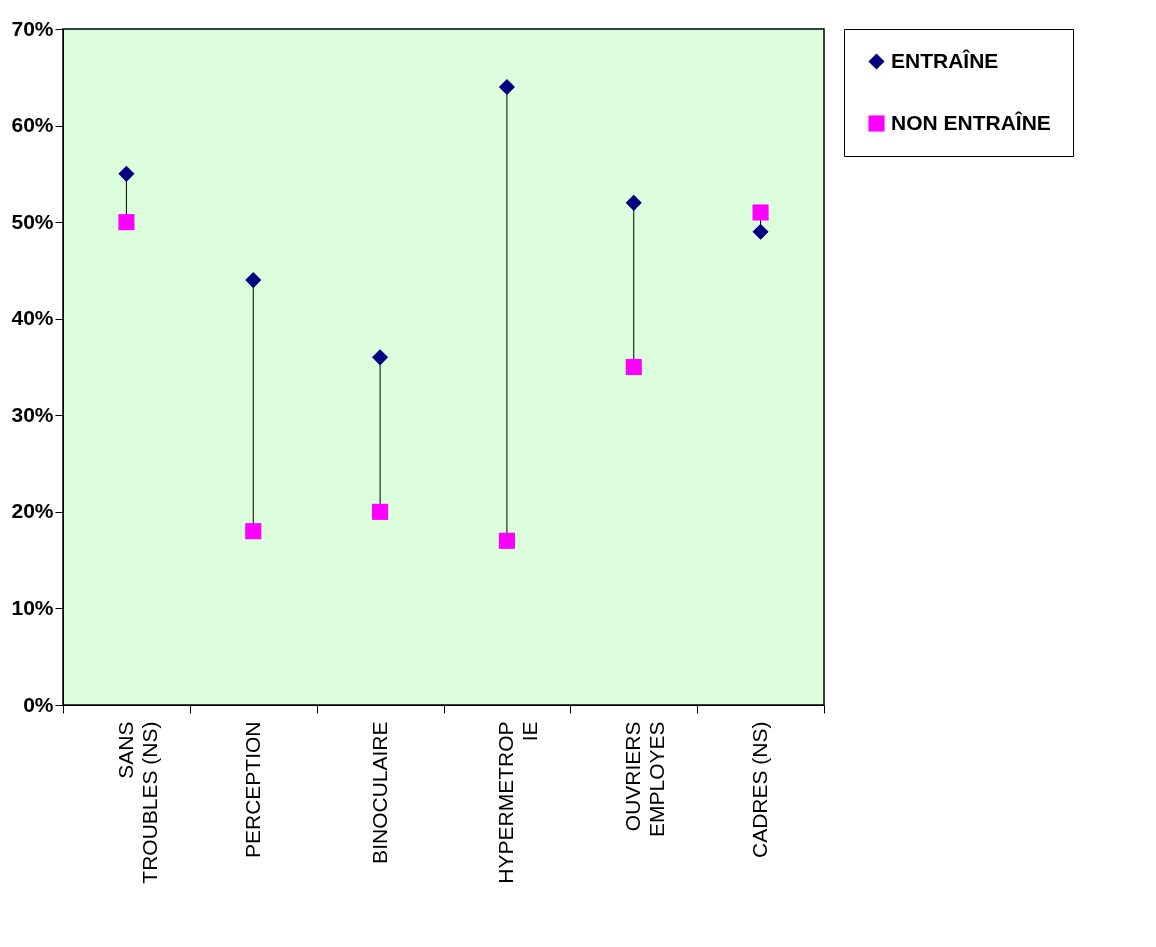  Describe the element at coordinates (760, 790) in the screenshot. I see `x-tick-label: CADRES (NS)` at that location.